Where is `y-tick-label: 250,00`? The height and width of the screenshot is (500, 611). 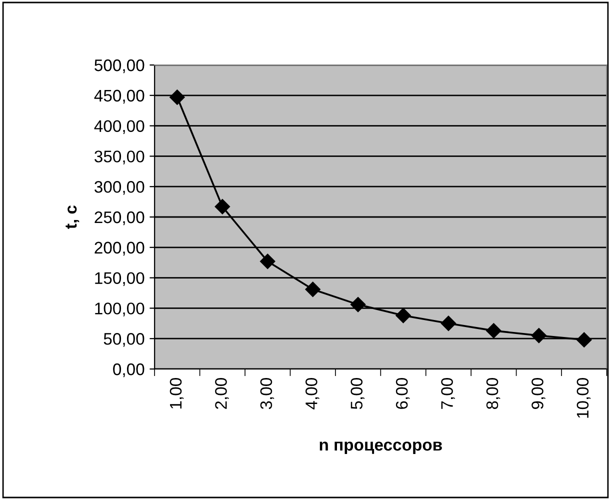
y-tick-label: 250,00 is located at coordinates (119, 218).